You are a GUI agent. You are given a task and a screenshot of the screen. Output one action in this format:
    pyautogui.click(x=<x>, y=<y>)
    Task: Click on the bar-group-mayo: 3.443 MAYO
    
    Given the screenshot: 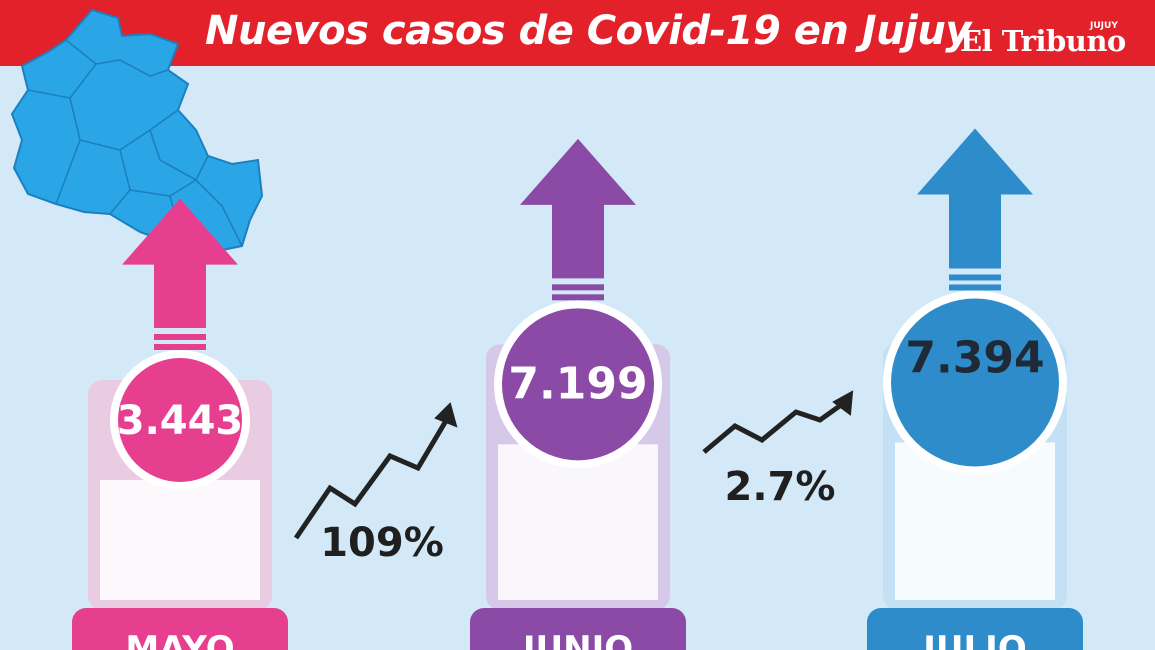 What is the action you would take?
    pyautogui.click(x=180, y=424)
    